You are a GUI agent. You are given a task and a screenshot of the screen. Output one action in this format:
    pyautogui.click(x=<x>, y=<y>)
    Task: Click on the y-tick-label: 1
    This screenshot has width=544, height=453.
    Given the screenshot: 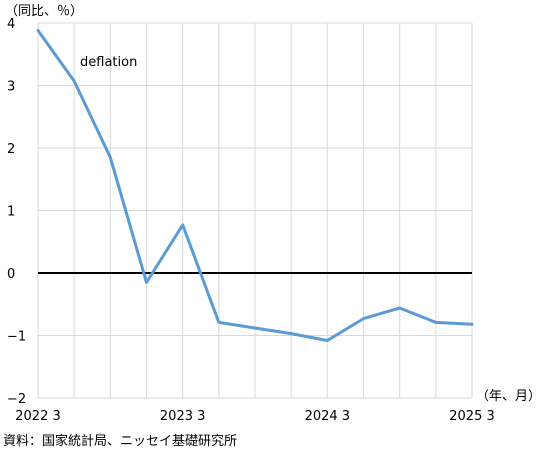 What is the action you would take?
    pyautogui.click(x=11, y=212)
    